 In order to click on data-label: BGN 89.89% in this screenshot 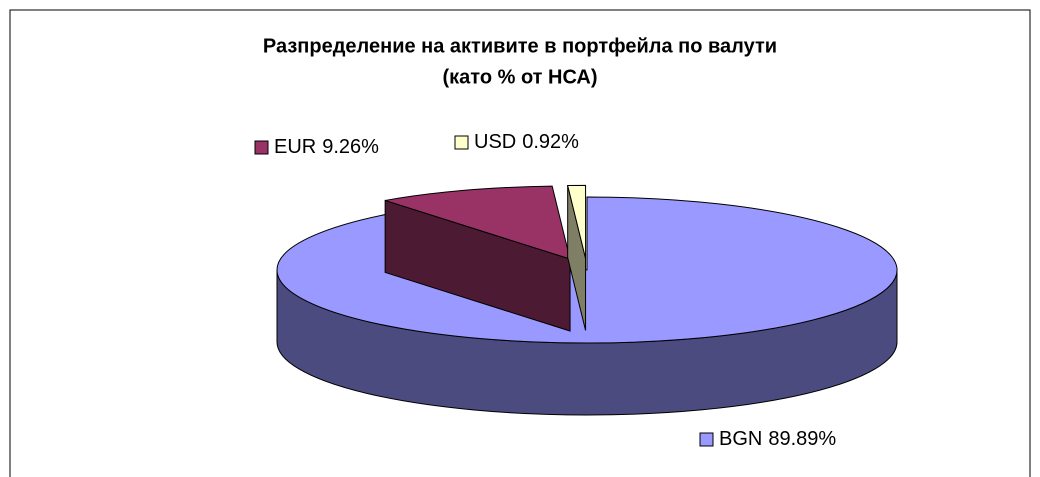, I will do `click(777, 439)`.